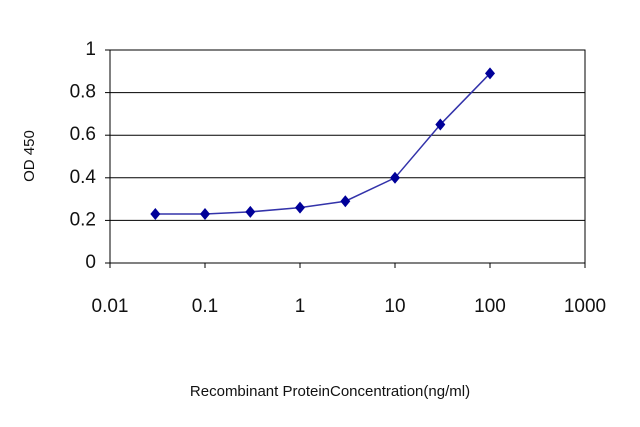 This screenshot has height=427, width=640. What do you see at coordinates (490, 306) in the screenshot?
I see `x-tick-label: 100` at bounding box center [490, 306].